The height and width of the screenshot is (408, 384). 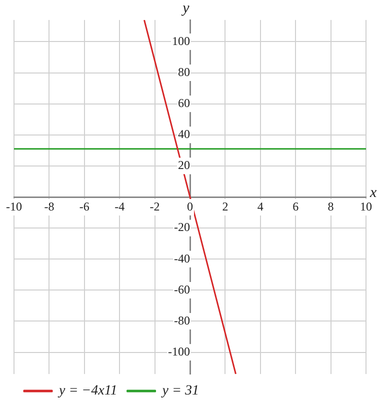 I want to click on x-tick-label: 0, so click(x=190, y=206).